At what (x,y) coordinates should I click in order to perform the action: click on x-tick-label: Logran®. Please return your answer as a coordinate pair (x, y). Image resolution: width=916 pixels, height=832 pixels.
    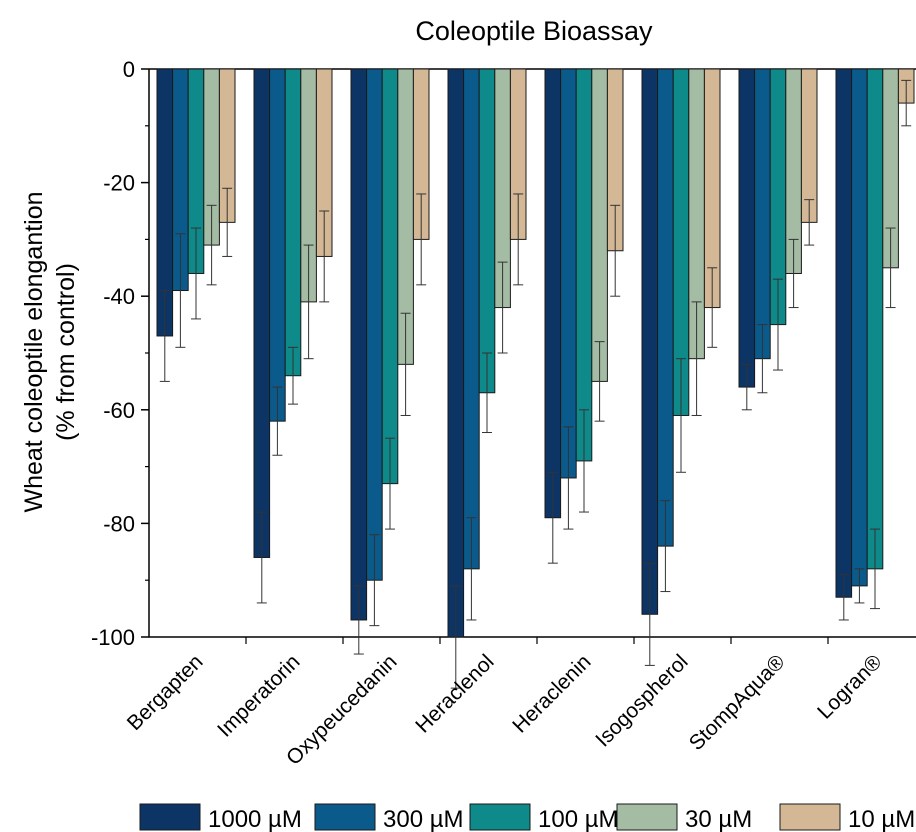
    Looking at the image, I should click on (850, 687).